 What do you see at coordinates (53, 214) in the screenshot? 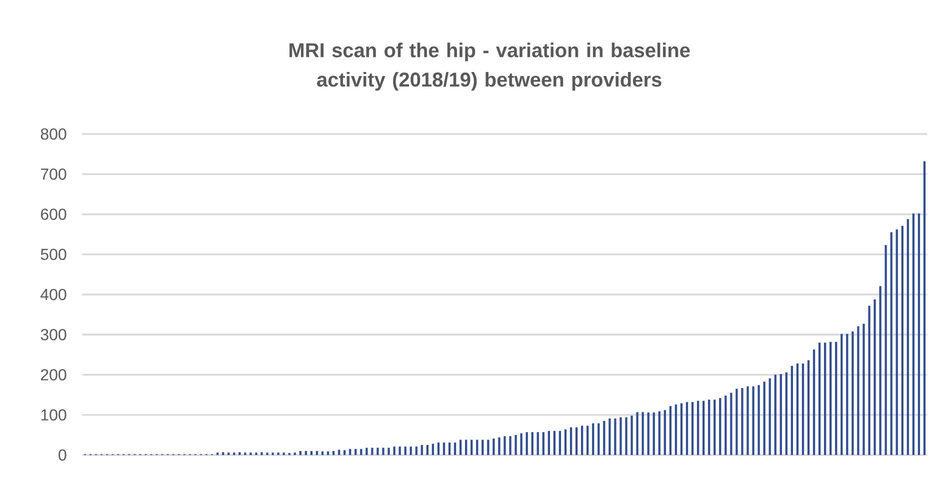
I see `y-tick-label: 600` at bounding box center [53, 214].